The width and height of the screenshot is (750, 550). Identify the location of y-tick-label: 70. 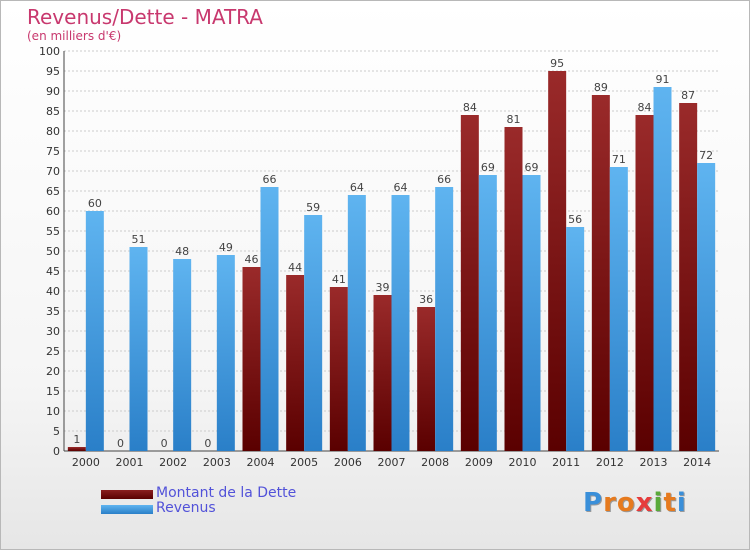
(53, 171).